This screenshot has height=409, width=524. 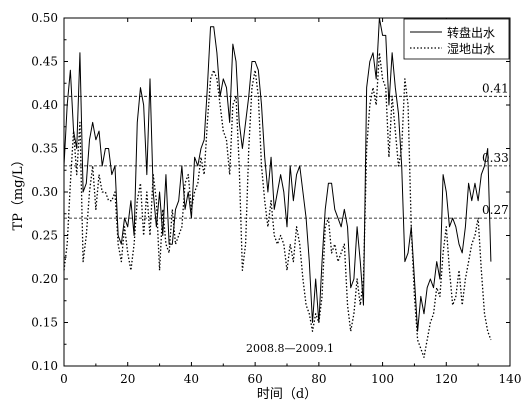 What do you see at coordinates (191, 379) in the screenshot?
I see `x-tick-label: 40` at bounding box center [191, 379].